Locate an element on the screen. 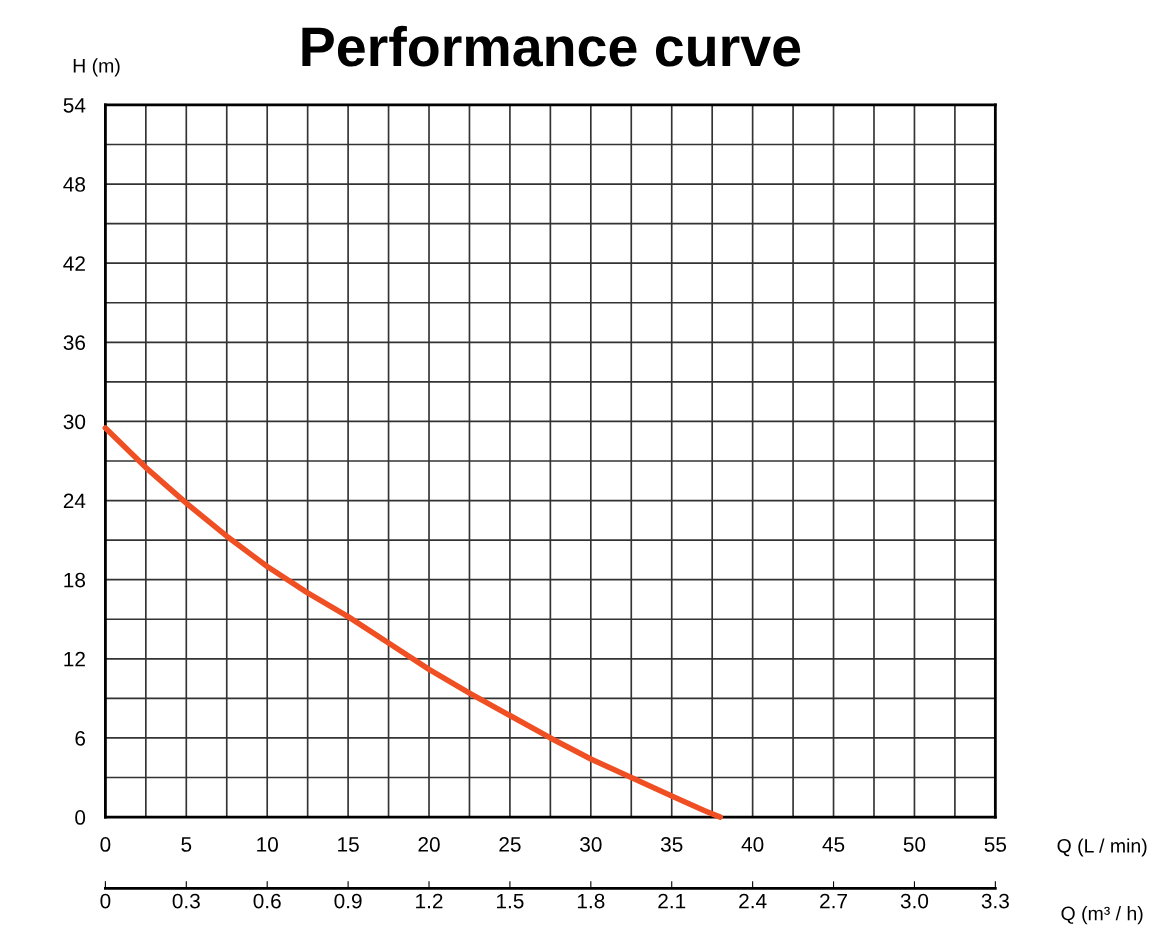 The width and height of the screenshot is (1171, 937). x-tick-label: 55 is located at coordinates (995, 844).